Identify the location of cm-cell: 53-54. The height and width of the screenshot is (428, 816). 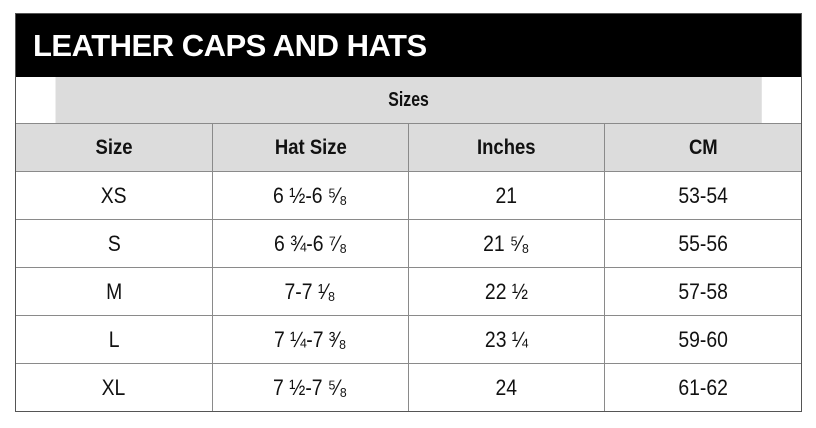
(702, 195).